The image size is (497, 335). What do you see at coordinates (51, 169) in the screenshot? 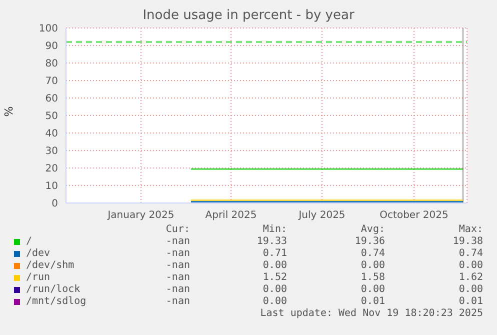
I see `y-tick-label: 20` at bounding box center [51, 169].